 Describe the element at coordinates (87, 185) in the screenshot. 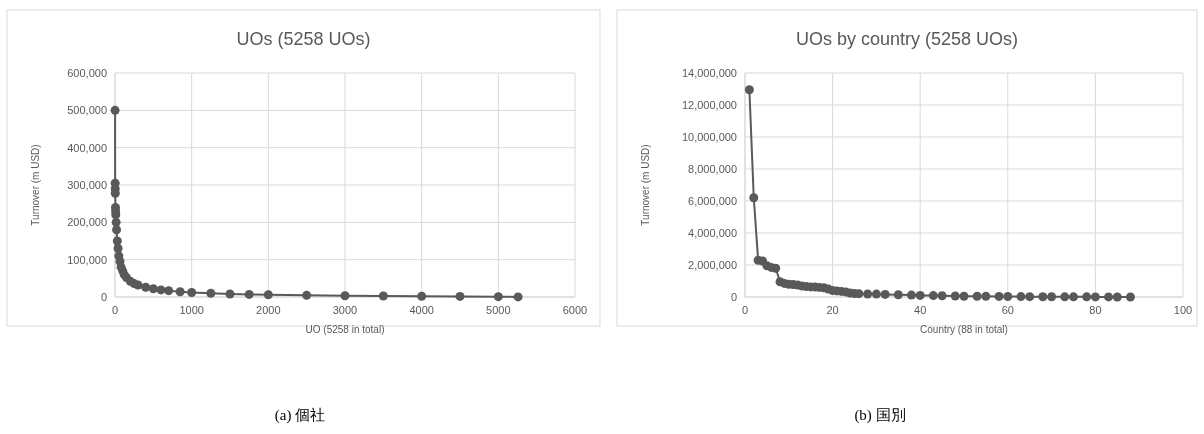

I see `y-tick-label: 300,000` at that location.